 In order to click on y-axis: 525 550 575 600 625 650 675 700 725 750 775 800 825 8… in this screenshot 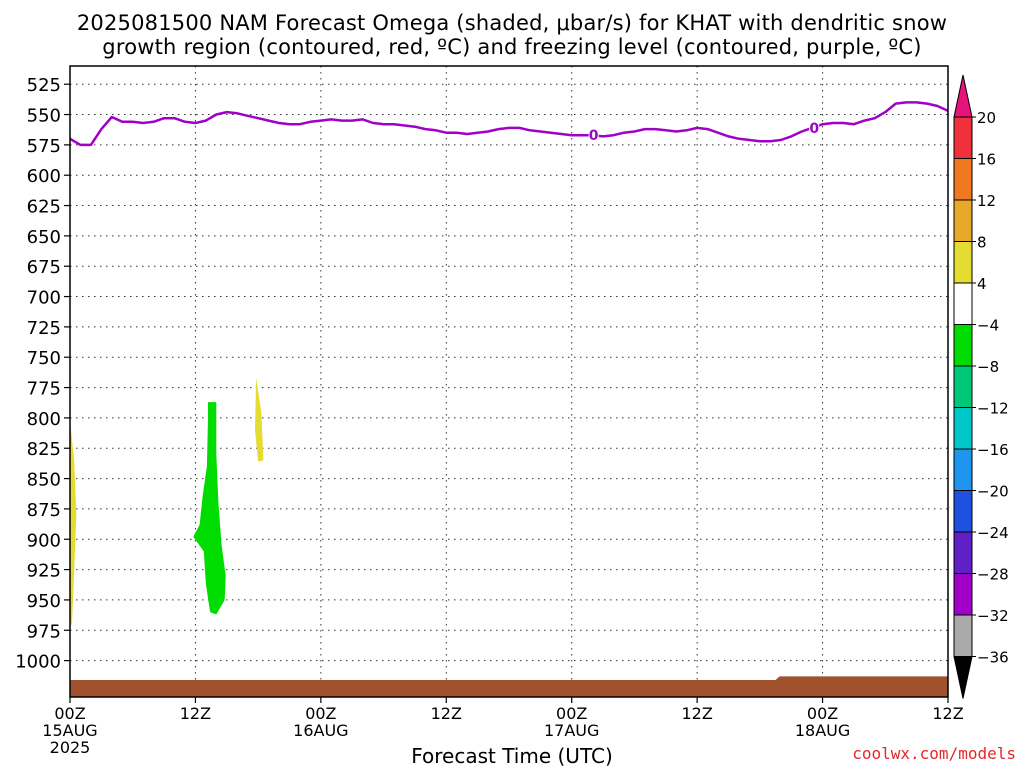, I will do `click(42, 374)`.